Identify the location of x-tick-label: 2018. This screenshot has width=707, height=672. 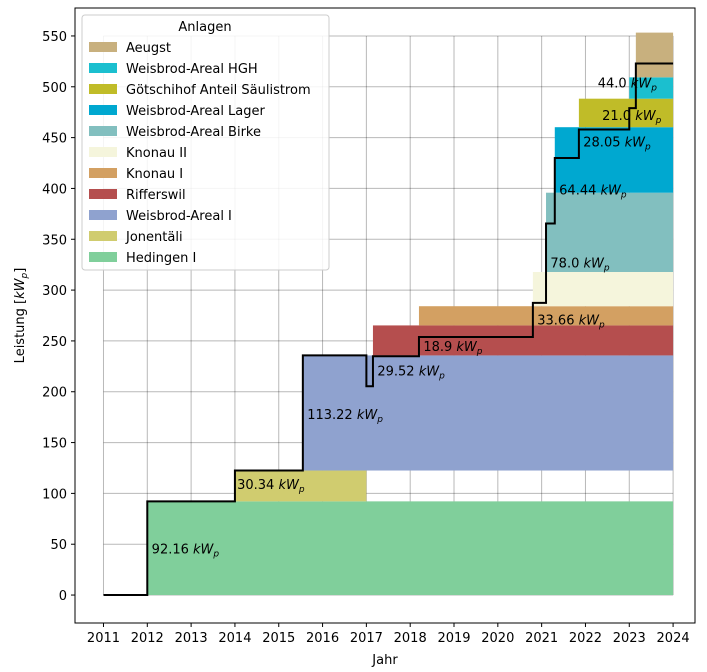
(410, 638).